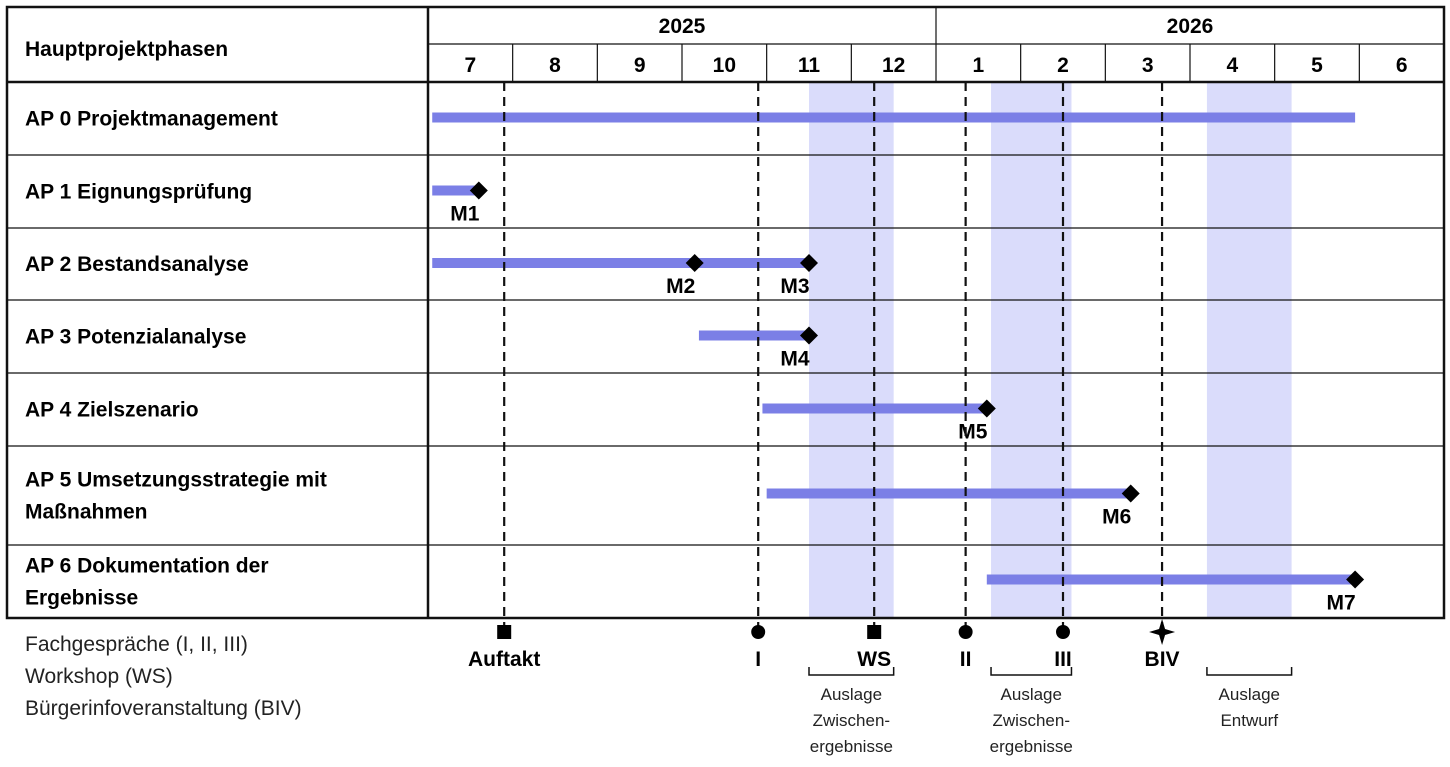 The height and width of the screenshot is (767, 1450). Describe the element at coordinates (1063, 659) in the screenshot. I see `event-label-III: III` at that location.